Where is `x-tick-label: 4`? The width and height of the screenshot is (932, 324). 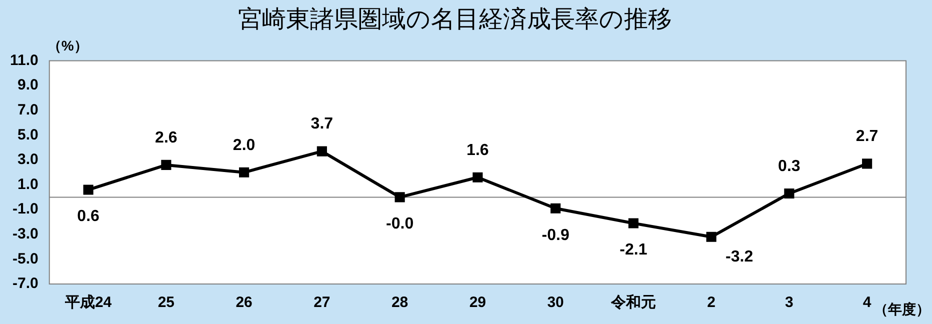
x-tick-label: 4 is located at coordinates (867, 303).